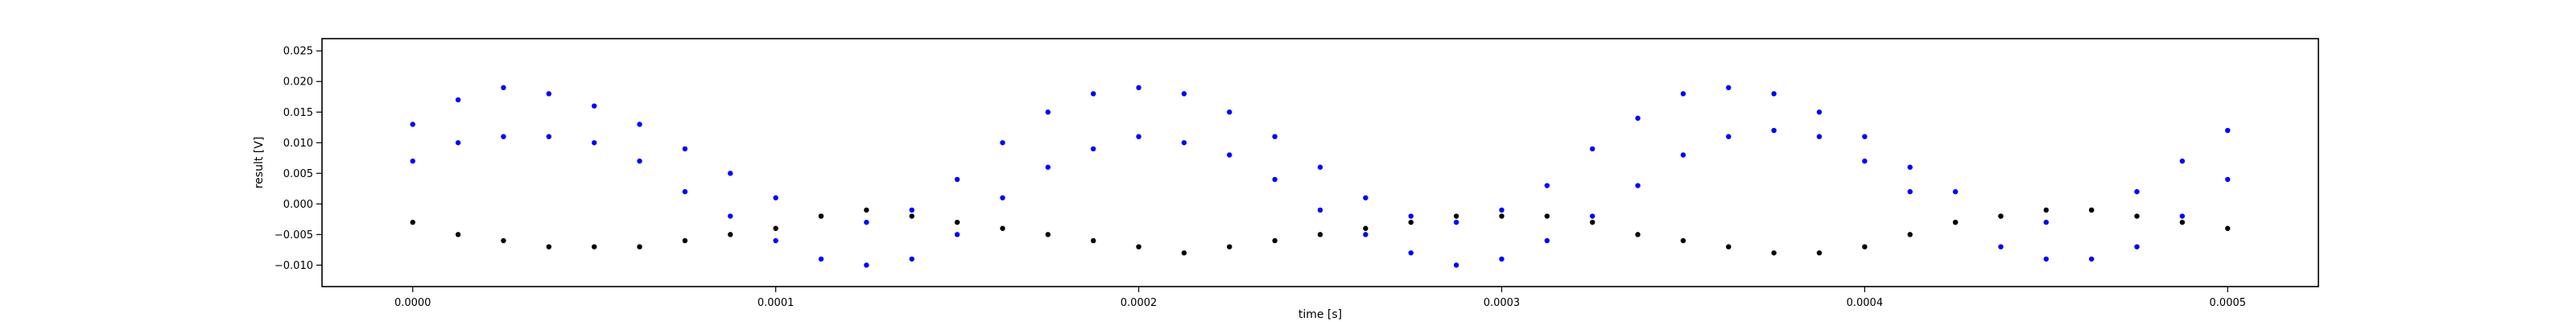 This screenshot has height=322, width=2576. Describe the element at coordinates (298, 144) in the screenshot. I see `y-tick-label: 0.010` at that location.